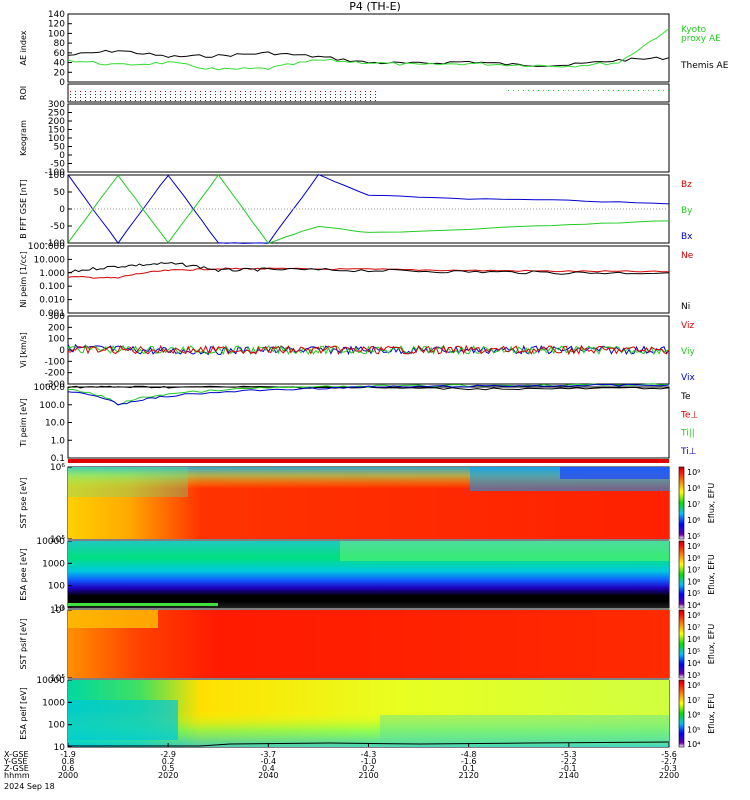 Image resolution: width=750 pixels, height=800 pixels. What do you see at coordinates (269, 761) in the screenshot?
I see `xtick-label: -0.4` at bounding box center [269, 761].